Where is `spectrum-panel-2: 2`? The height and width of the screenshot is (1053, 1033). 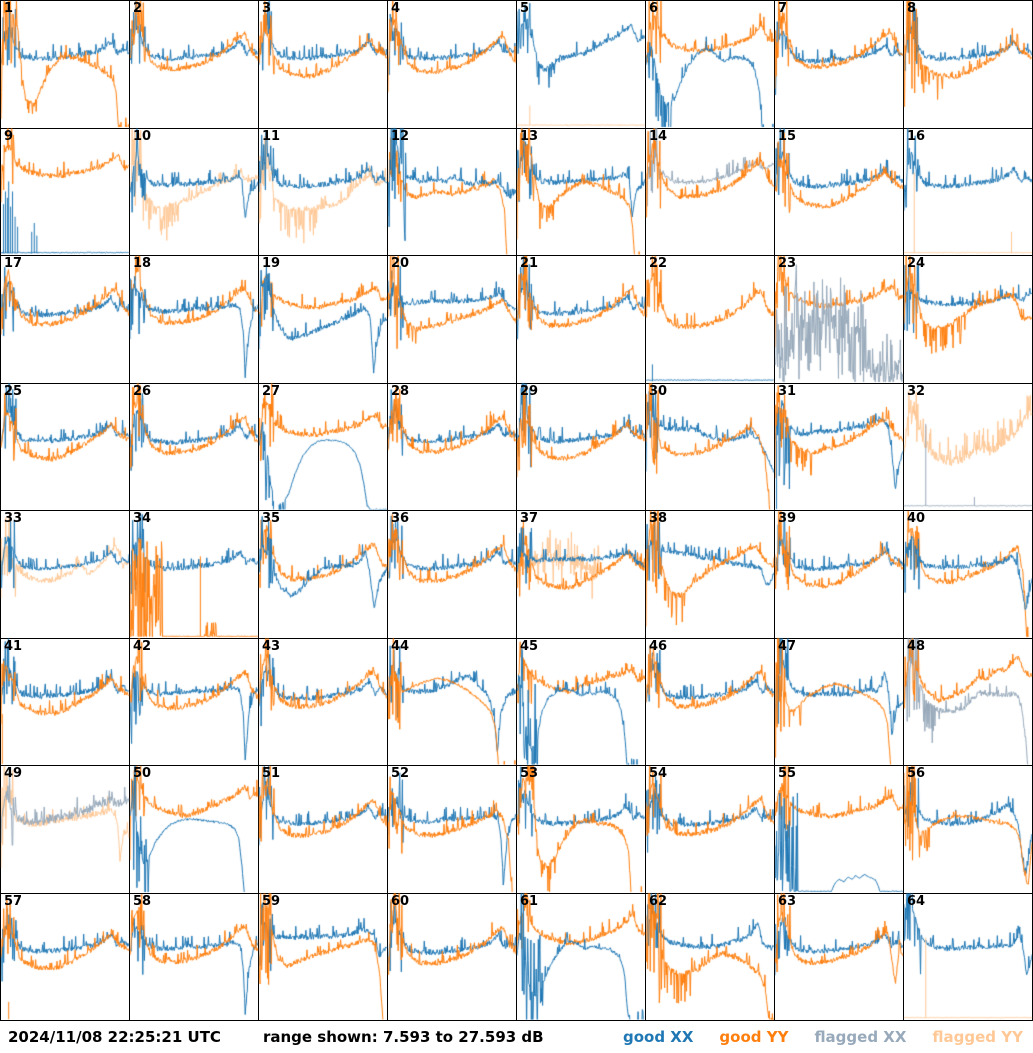
spectrum-panel-2: 2 is located at coordinates (194, 65).